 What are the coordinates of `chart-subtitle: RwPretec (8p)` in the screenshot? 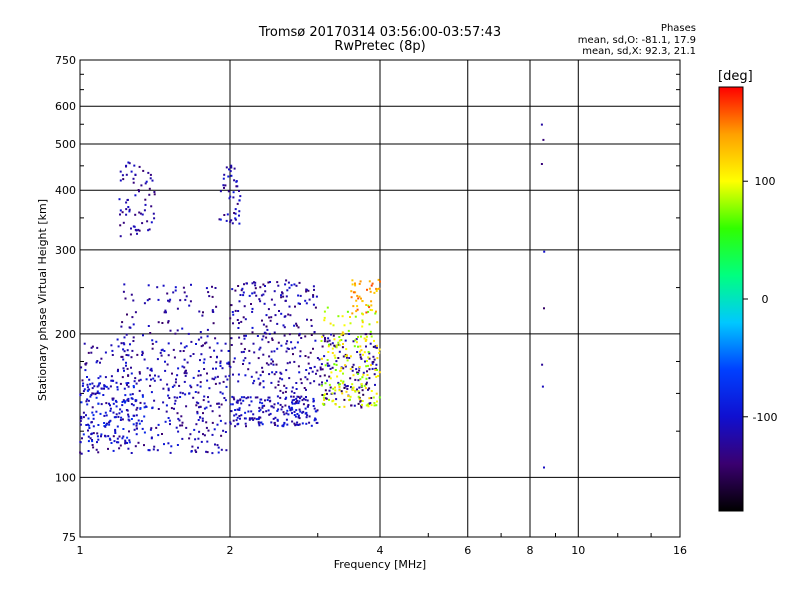 It's located at (380, 46).